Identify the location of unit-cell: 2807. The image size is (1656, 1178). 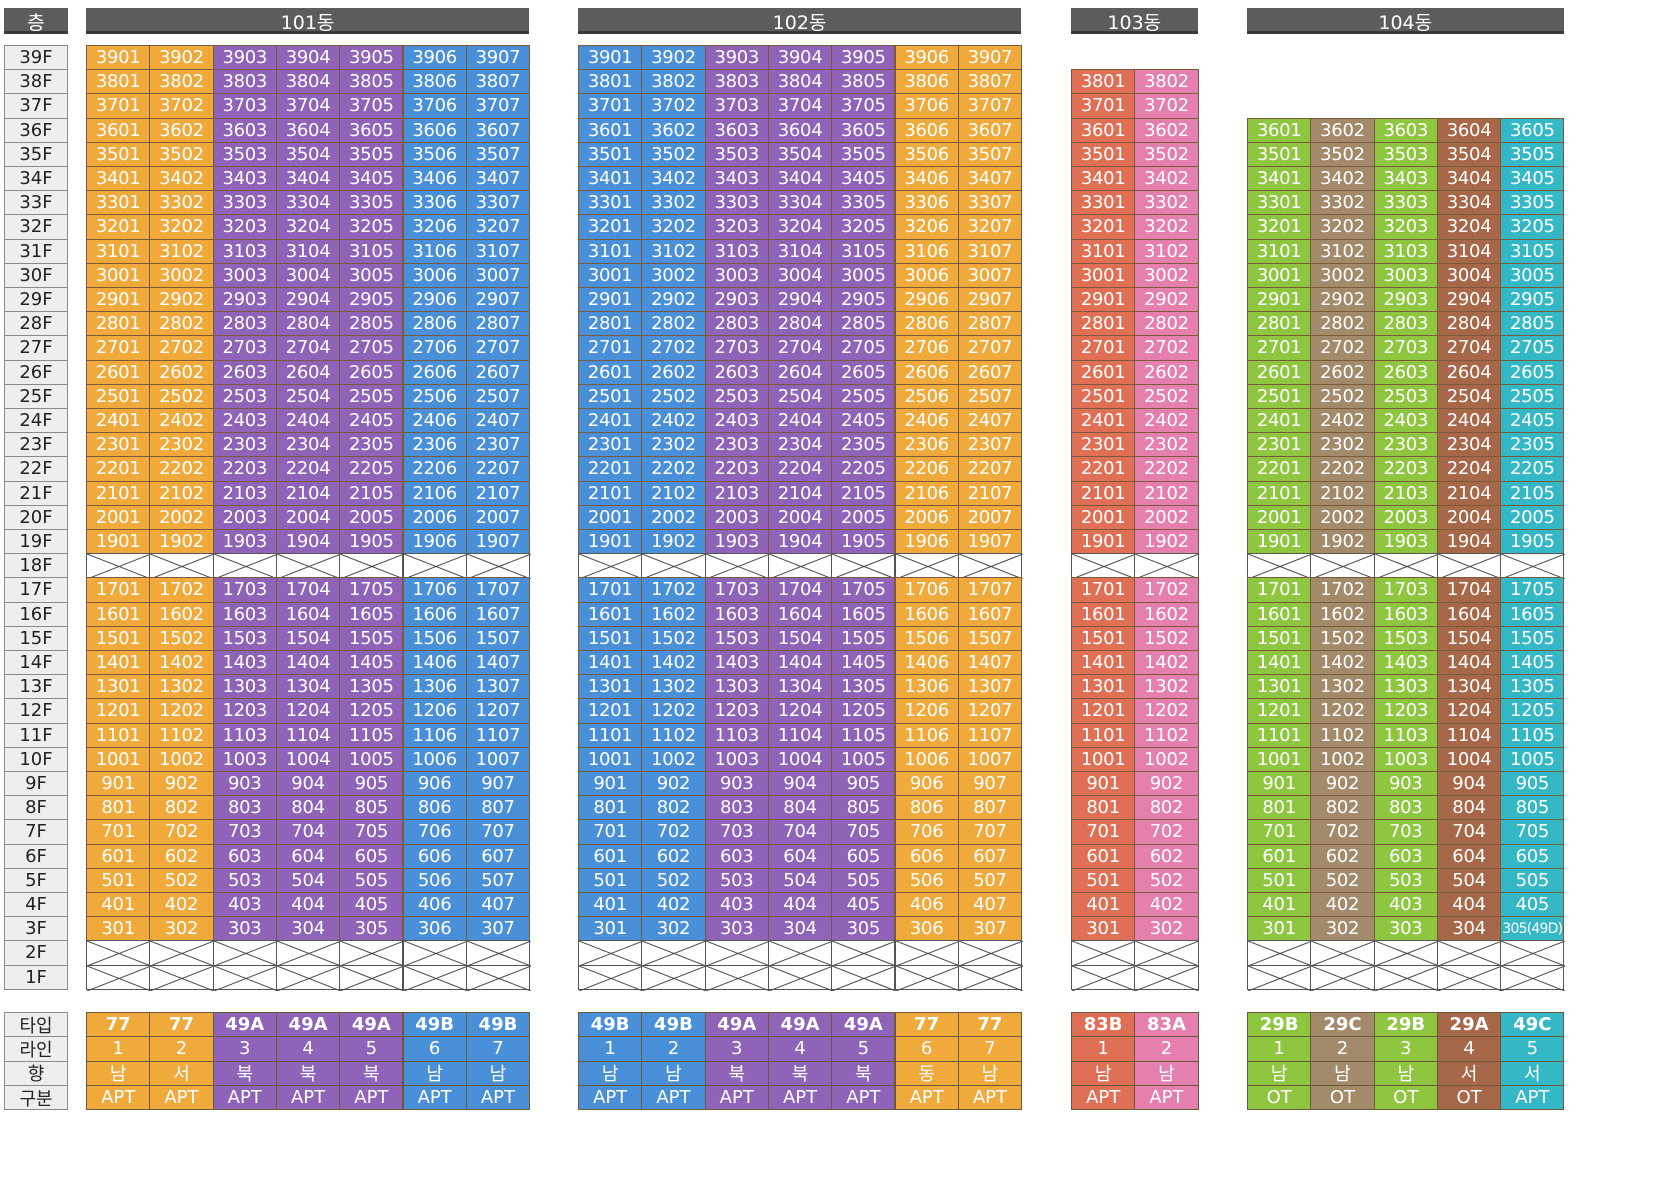
(498, 324).